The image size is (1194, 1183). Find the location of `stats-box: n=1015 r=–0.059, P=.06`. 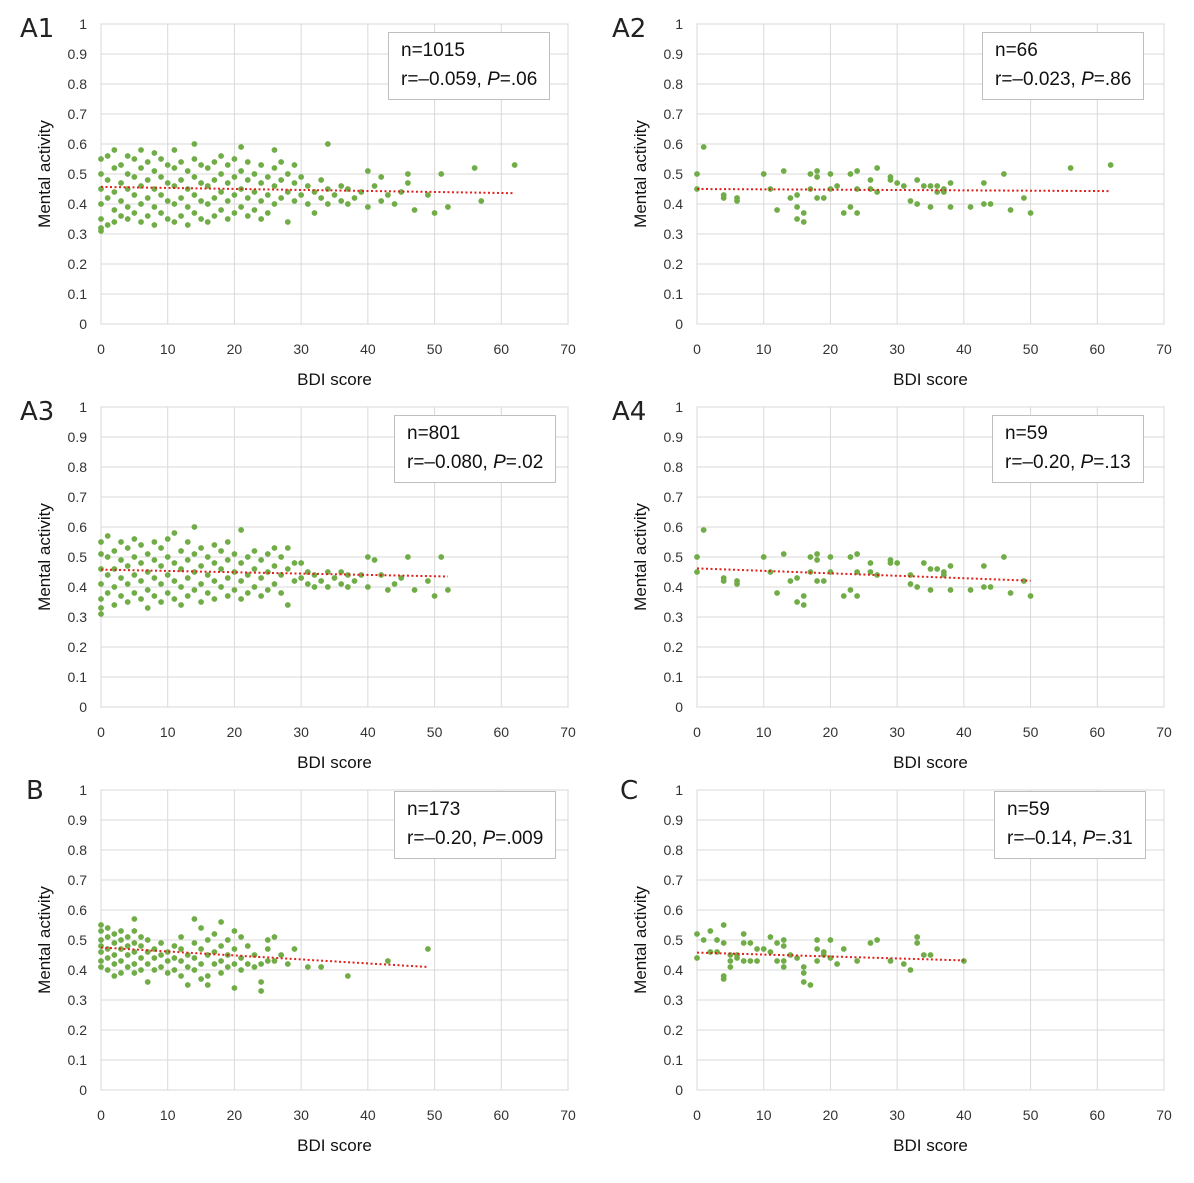

stats-box: n=1015 r=–0.059, P=.06 is located at coordinates (469, 66).